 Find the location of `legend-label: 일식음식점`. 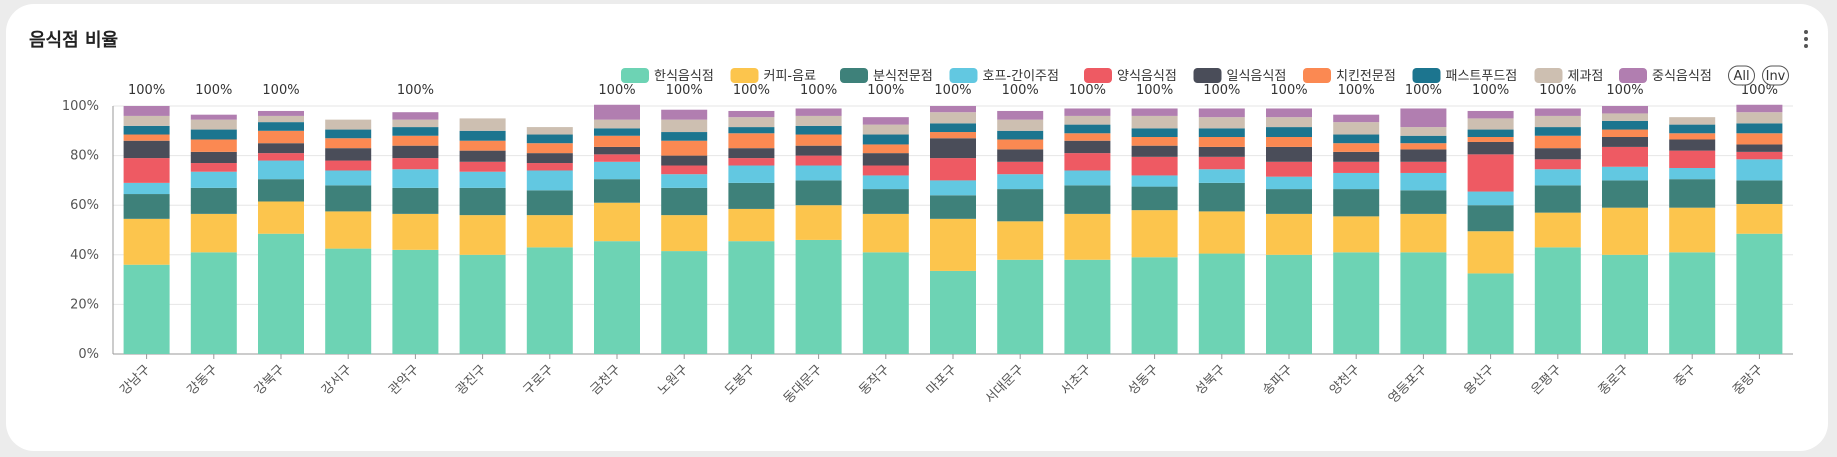

legend-label: 일식음식점 is located at coordinates (1257, 76).